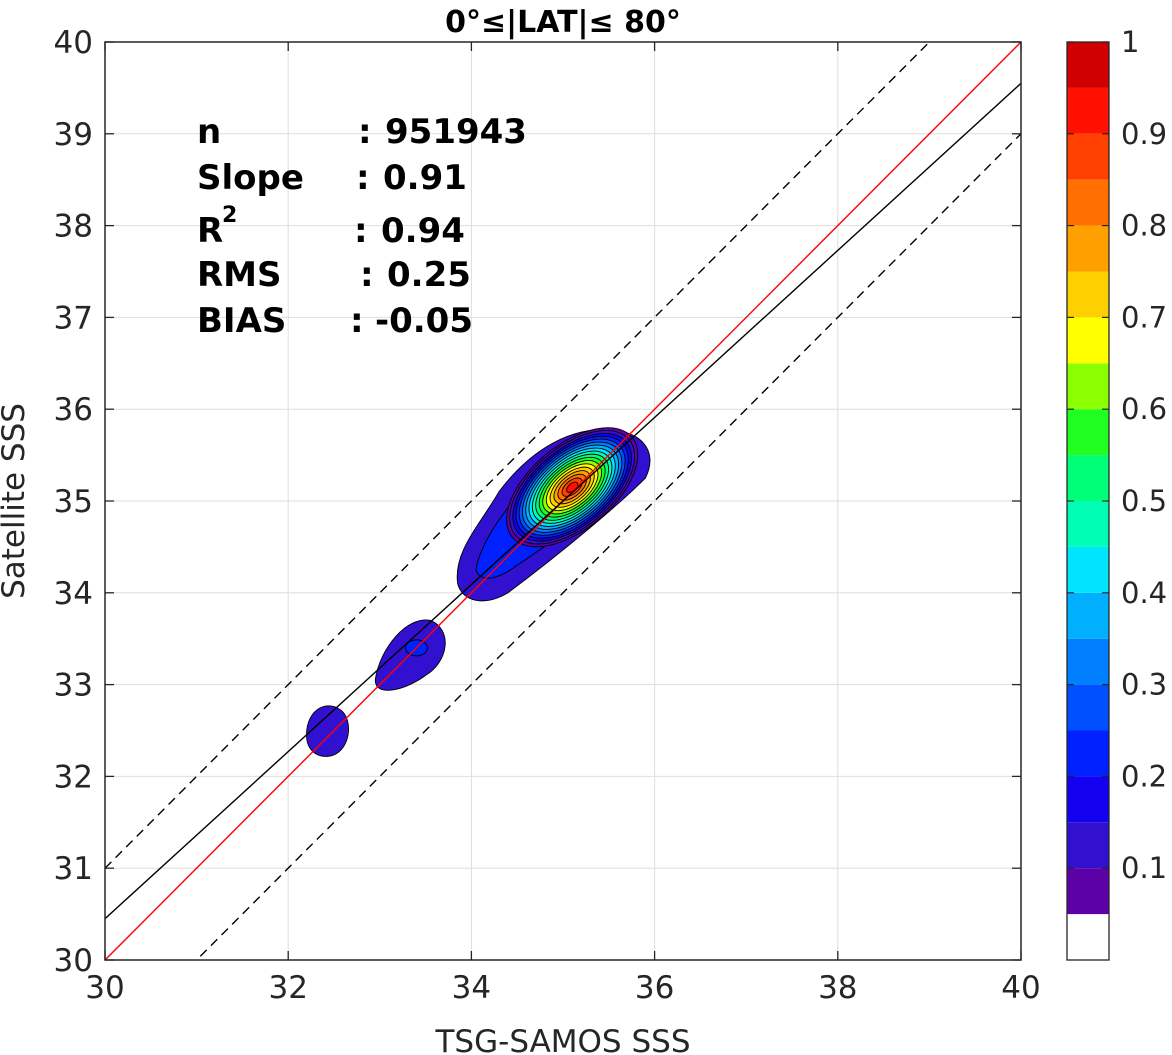 The image size is (1172, 1055). What do you see at coordinates (363, 178) in the screenshot?
I see `stat-slope-sep: :` at bounding box center [363, 178].